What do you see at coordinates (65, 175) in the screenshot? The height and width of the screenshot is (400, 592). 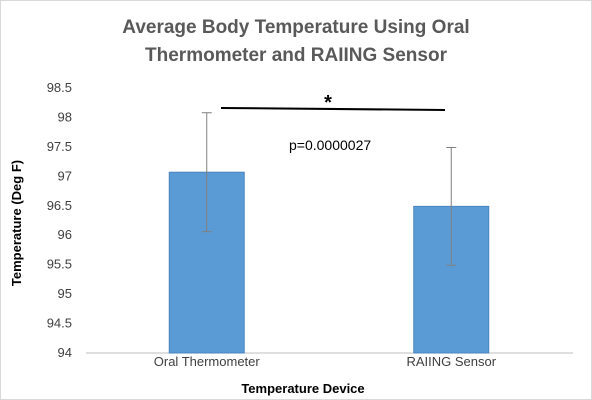 I see `y-tick-label: 97` at bounding box center [65, 175].